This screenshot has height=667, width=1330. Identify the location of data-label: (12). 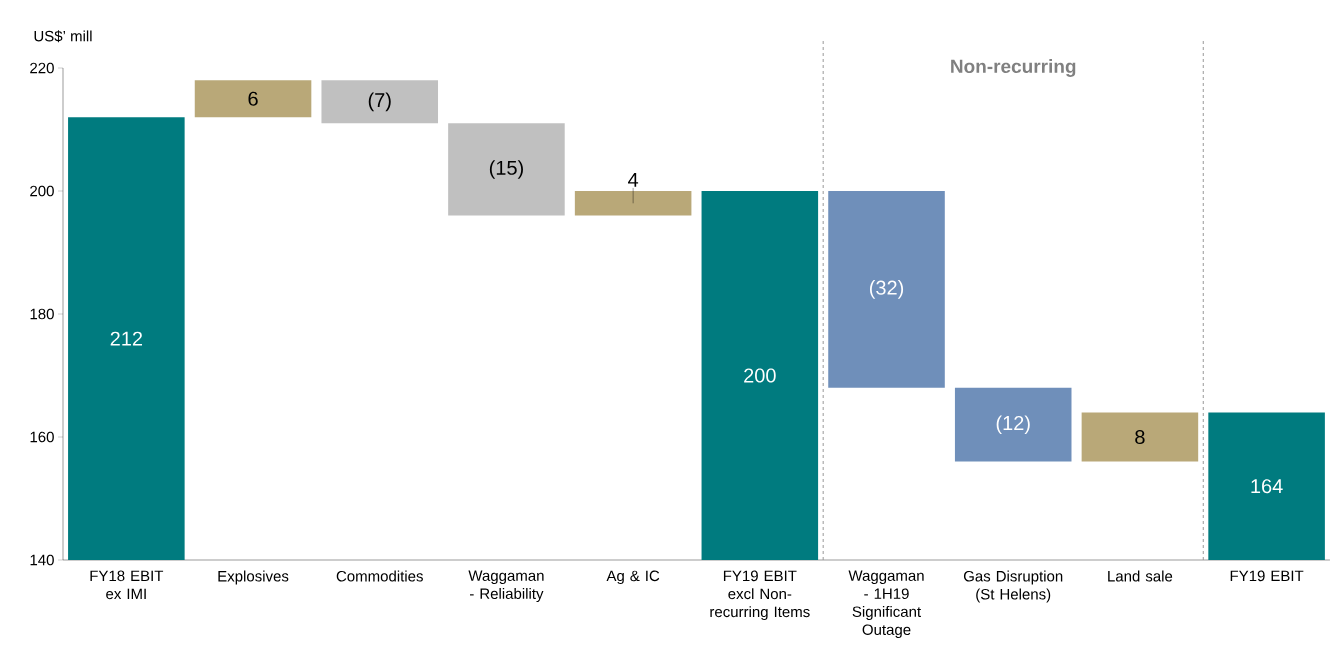
(1013, 425).